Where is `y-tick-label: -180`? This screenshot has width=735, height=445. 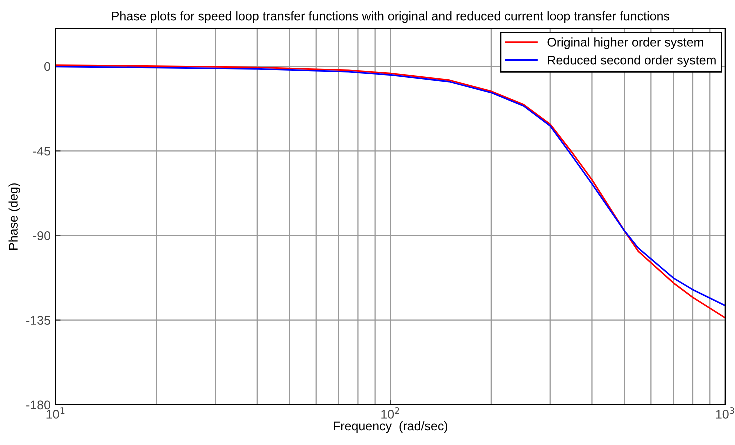 y-tick-label: -180 is located at coordinates (38, 405).